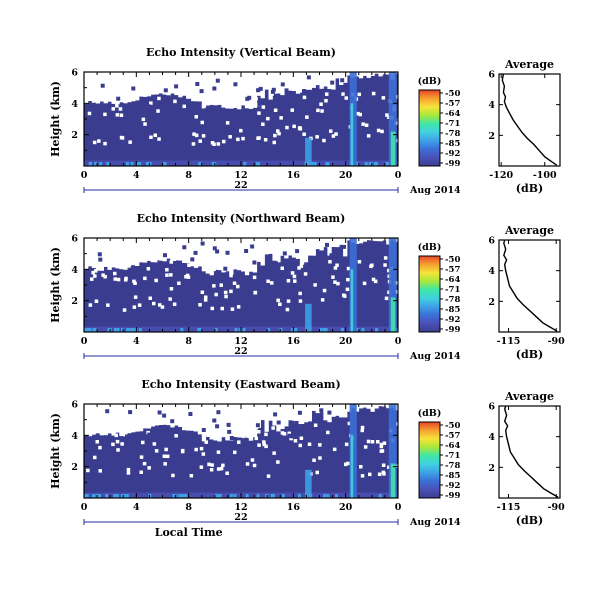 This screenshot has width=614, height=598. I want to click on colorbar-tick-label: -85, so click(452, 144).